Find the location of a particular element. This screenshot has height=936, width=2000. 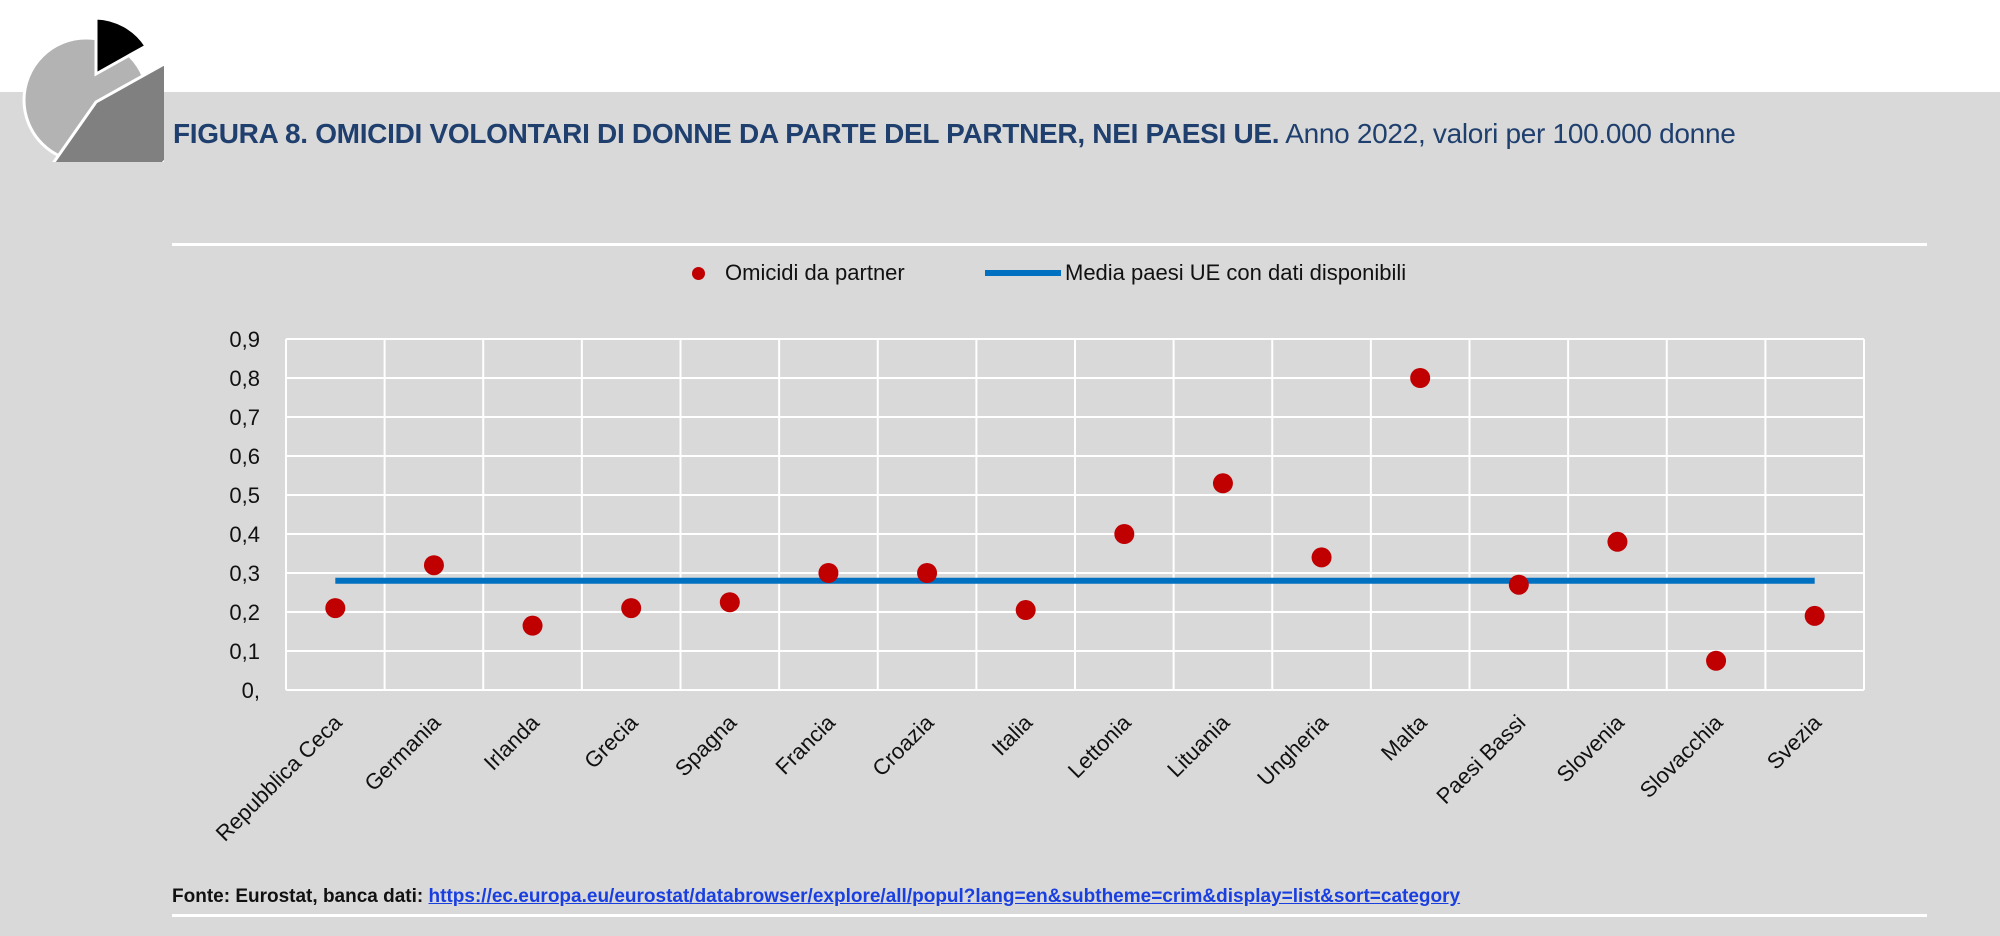

x-tick-label: Slovenia is located at coordinates (1591, 748).